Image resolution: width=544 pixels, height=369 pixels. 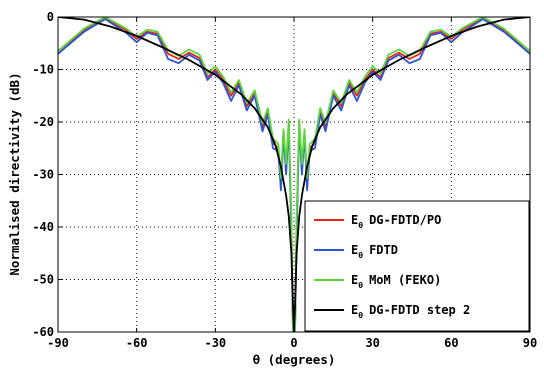 What do you see at coordinates (43, 332) in the screenshot?
I see `y-tick-label: -60` at bounding box center [43, 332].